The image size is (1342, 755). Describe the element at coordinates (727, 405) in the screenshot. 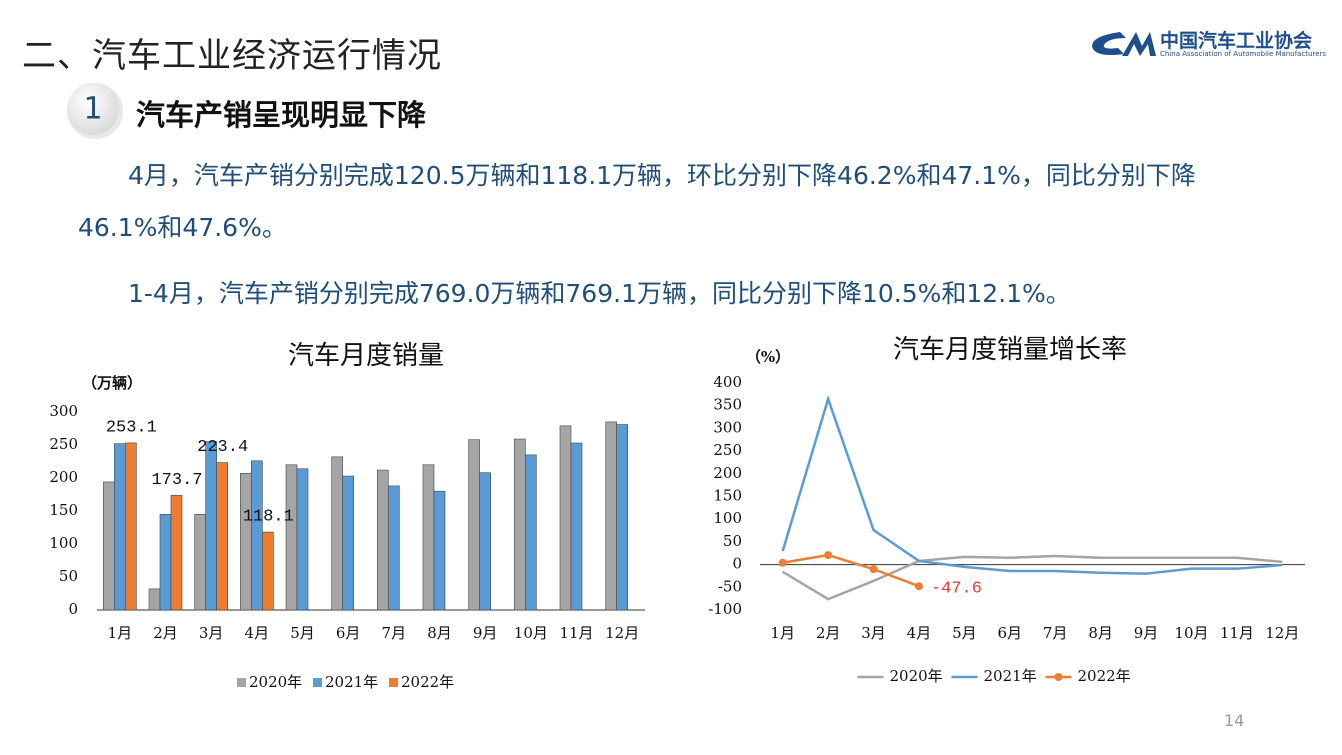

I see `y-tick-label: 350` at that location.